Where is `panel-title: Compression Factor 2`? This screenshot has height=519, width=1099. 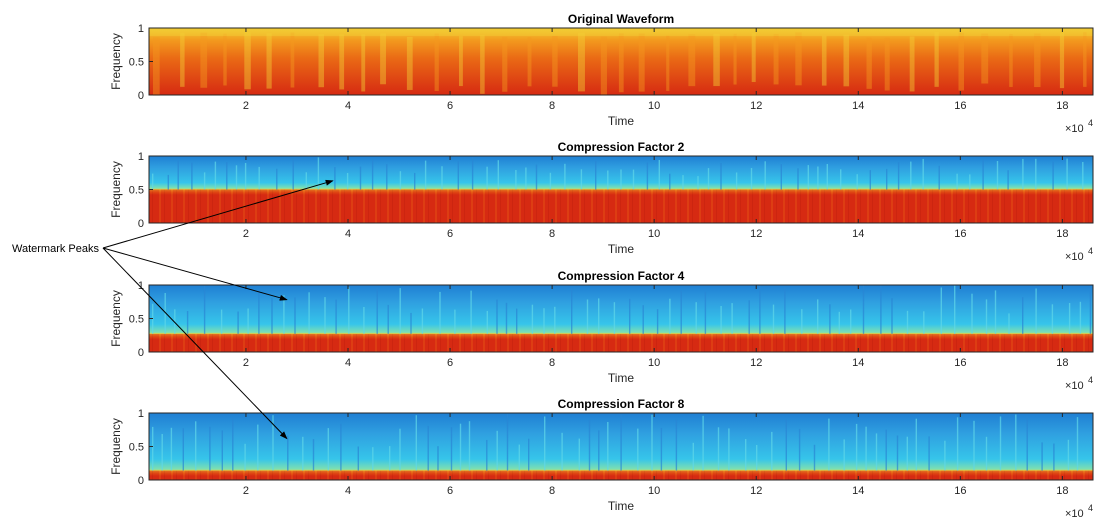
panel-title: Compression Factor 2 is located at coordinates (621, 147).